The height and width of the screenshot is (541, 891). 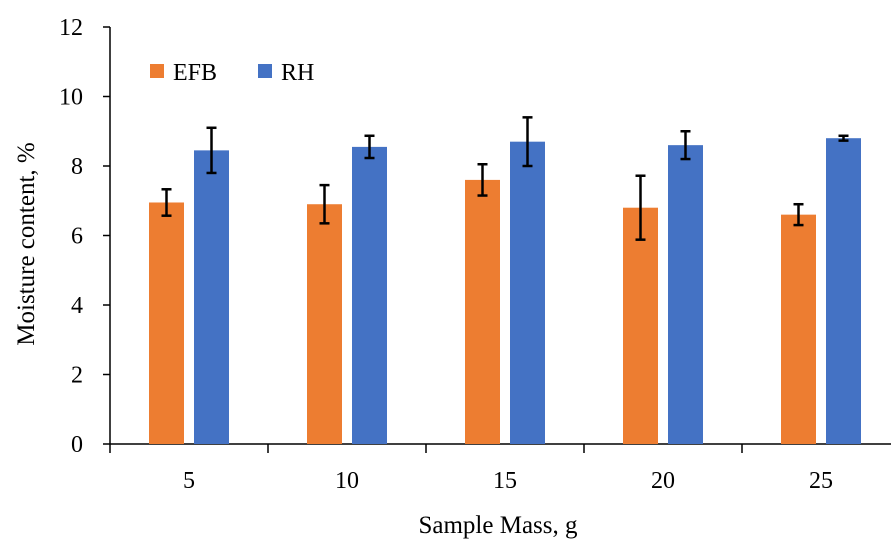 What do you see at coordinates (71, 98) in the screenshot?
I see `y-tick-label: 10` at bounding box center [71, 98].